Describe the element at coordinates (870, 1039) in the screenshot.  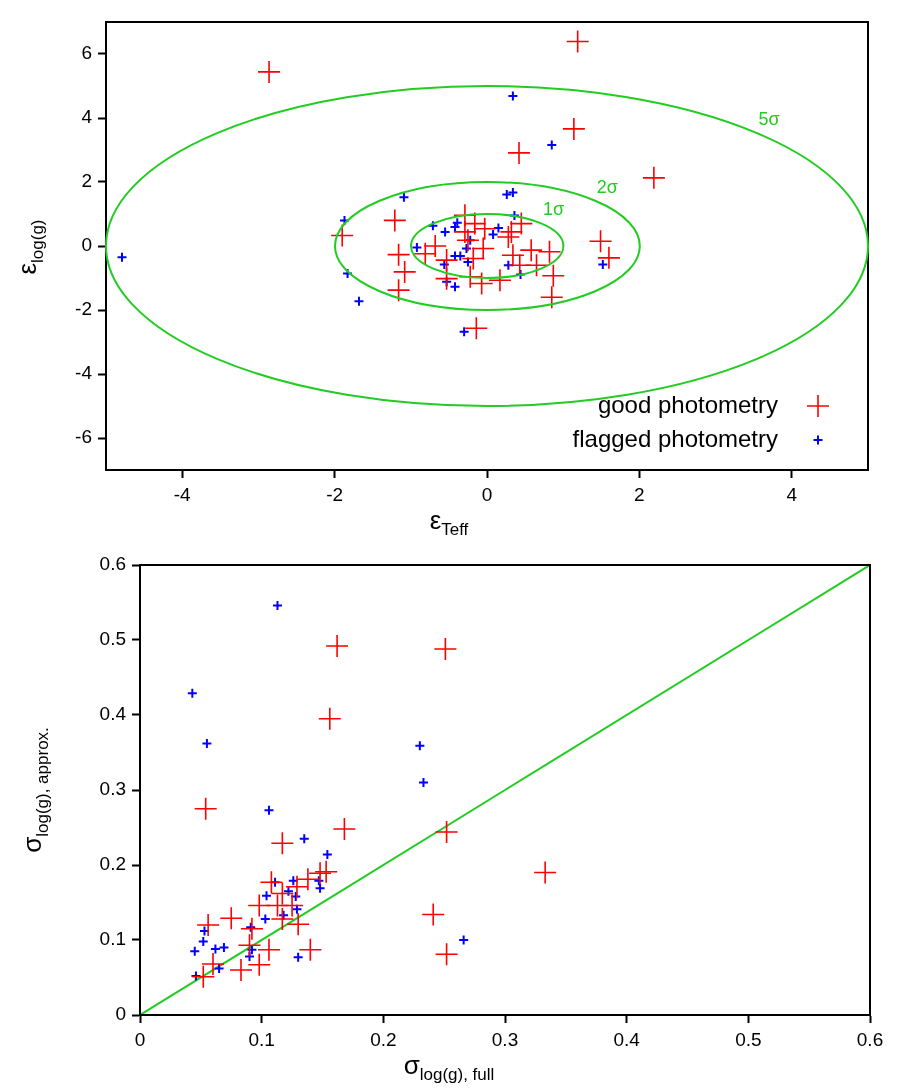
I see `x-tick-label: 0.6` at that location.